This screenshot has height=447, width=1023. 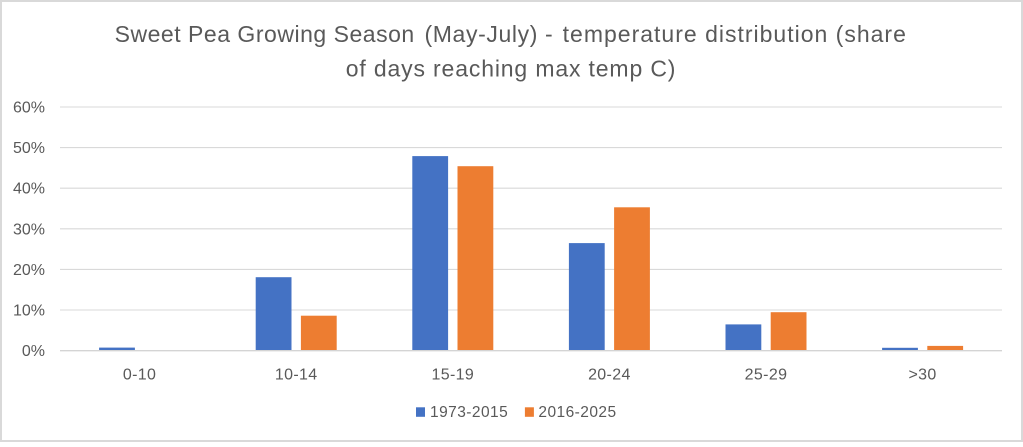 What do you see at coordinates (29, 270) in the screenshot?
I see `svg-text: 20%` at bounding box center [29, 270].